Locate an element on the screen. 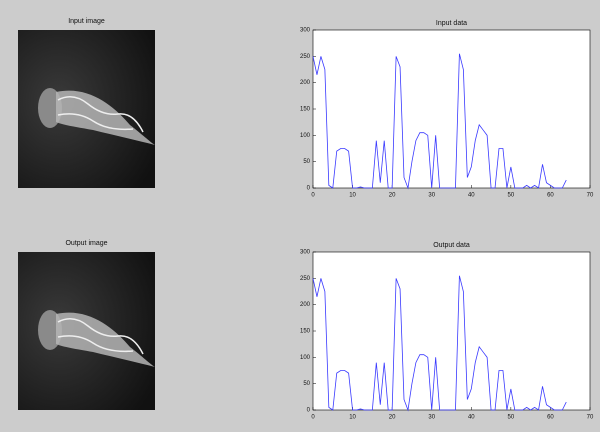 The image size is (600, 432). plot-title: Output data is located at coordinates (451, 245).